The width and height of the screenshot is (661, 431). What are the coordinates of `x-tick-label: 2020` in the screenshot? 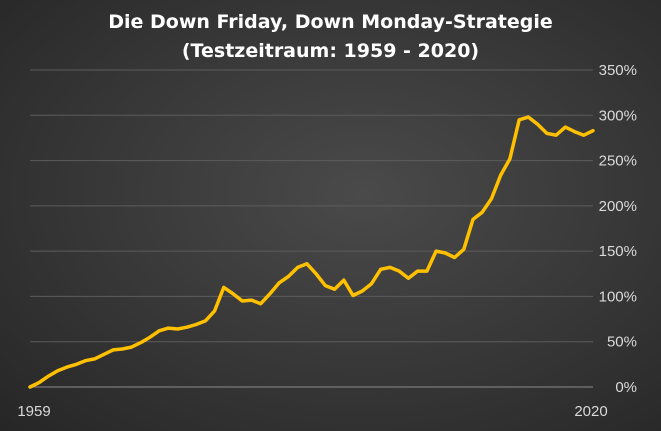 It's located at (590, 411).